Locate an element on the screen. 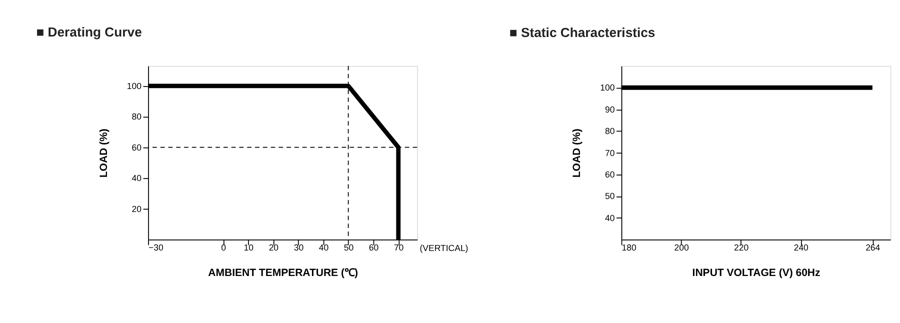 The height and width of the screenshot is (323, 900). x-tick-label: 240 is located at coordinates (801, 247).